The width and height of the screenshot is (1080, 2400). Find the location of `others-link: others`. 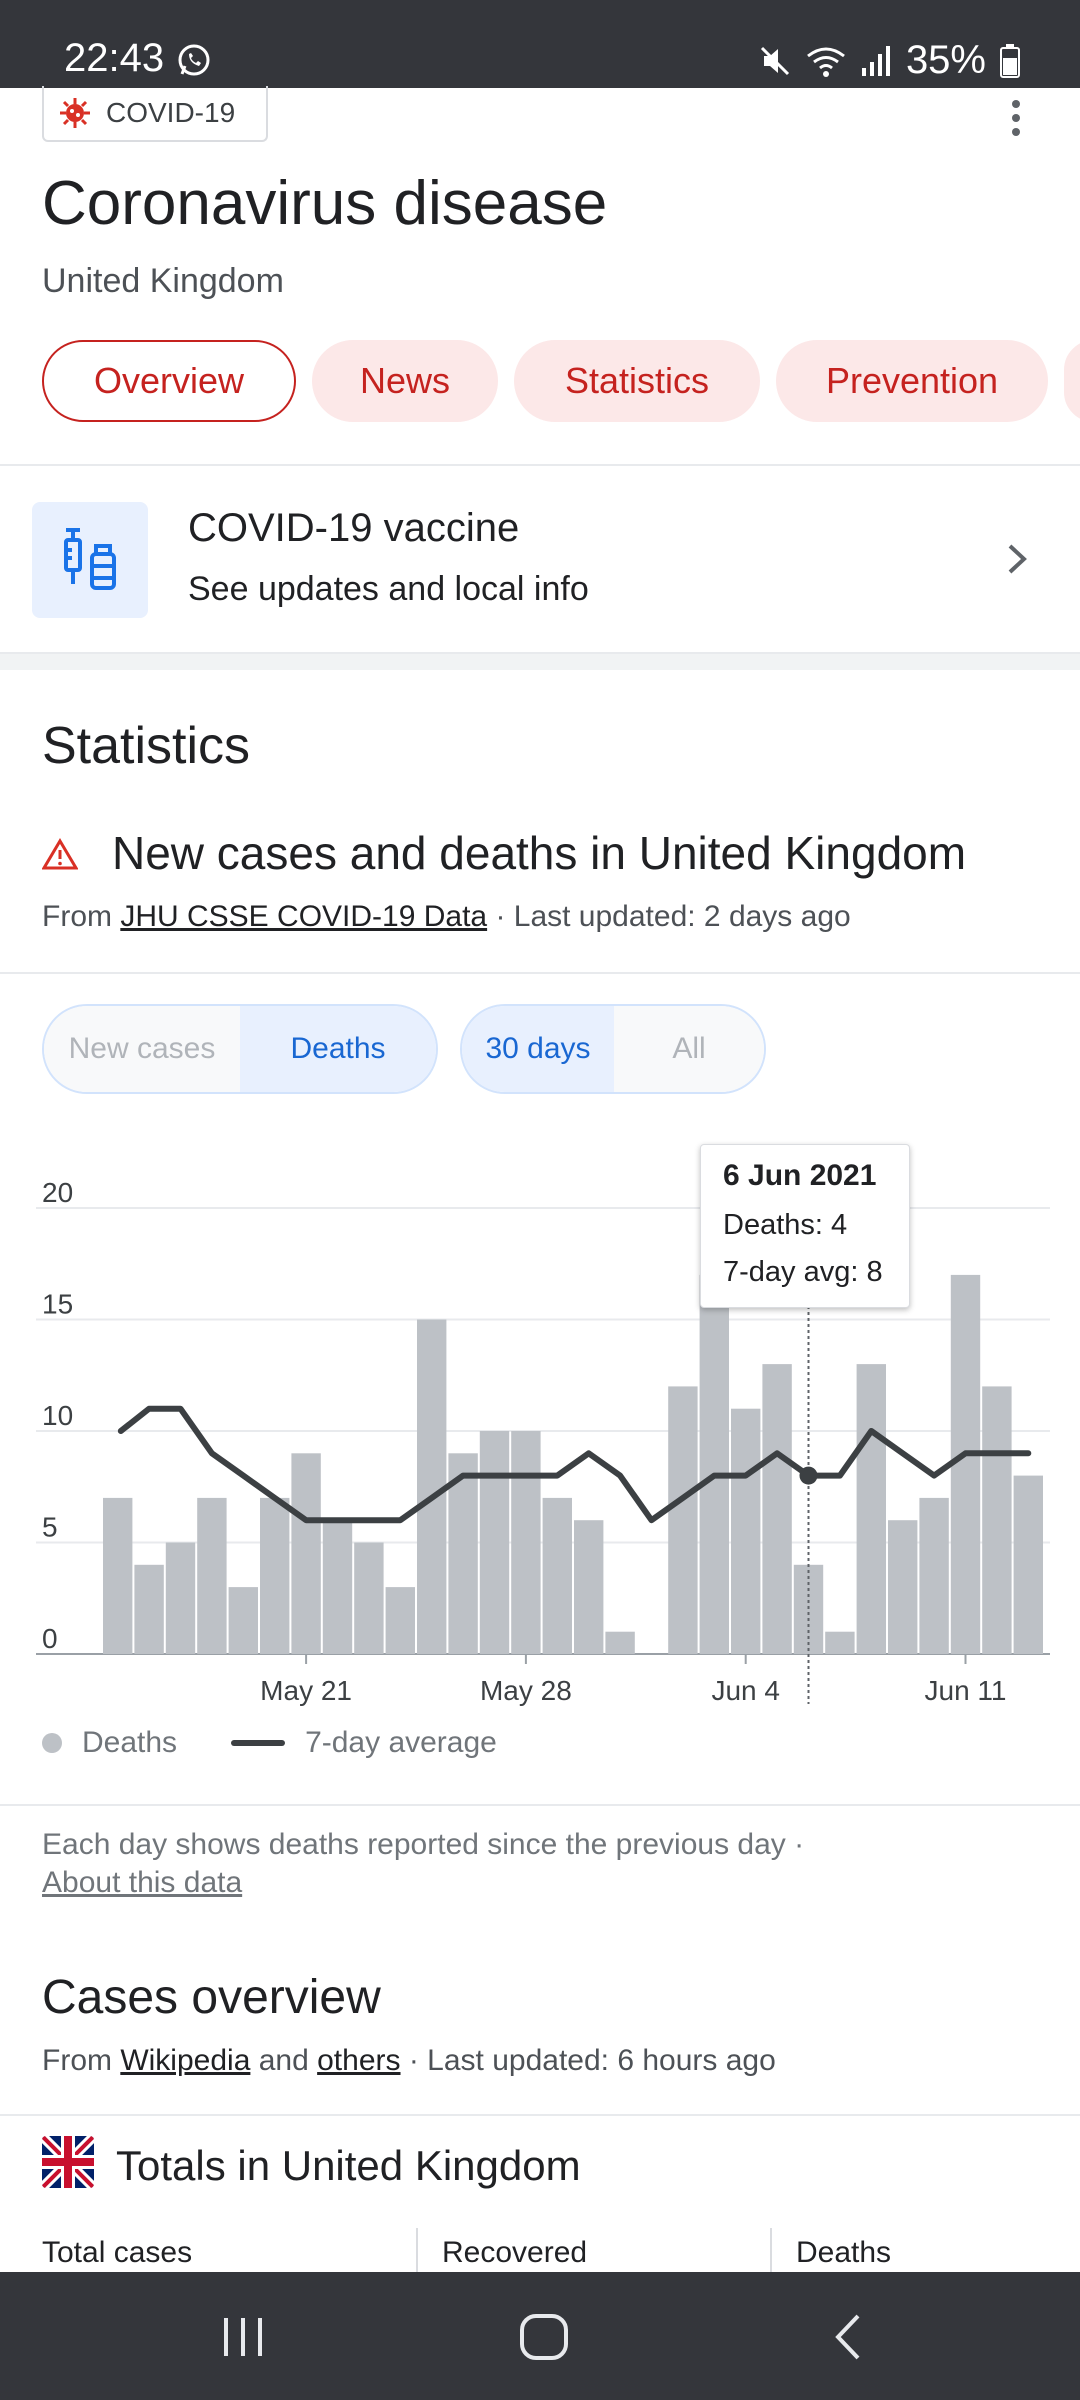

others-link: others is located at coordinates (359, 2060).